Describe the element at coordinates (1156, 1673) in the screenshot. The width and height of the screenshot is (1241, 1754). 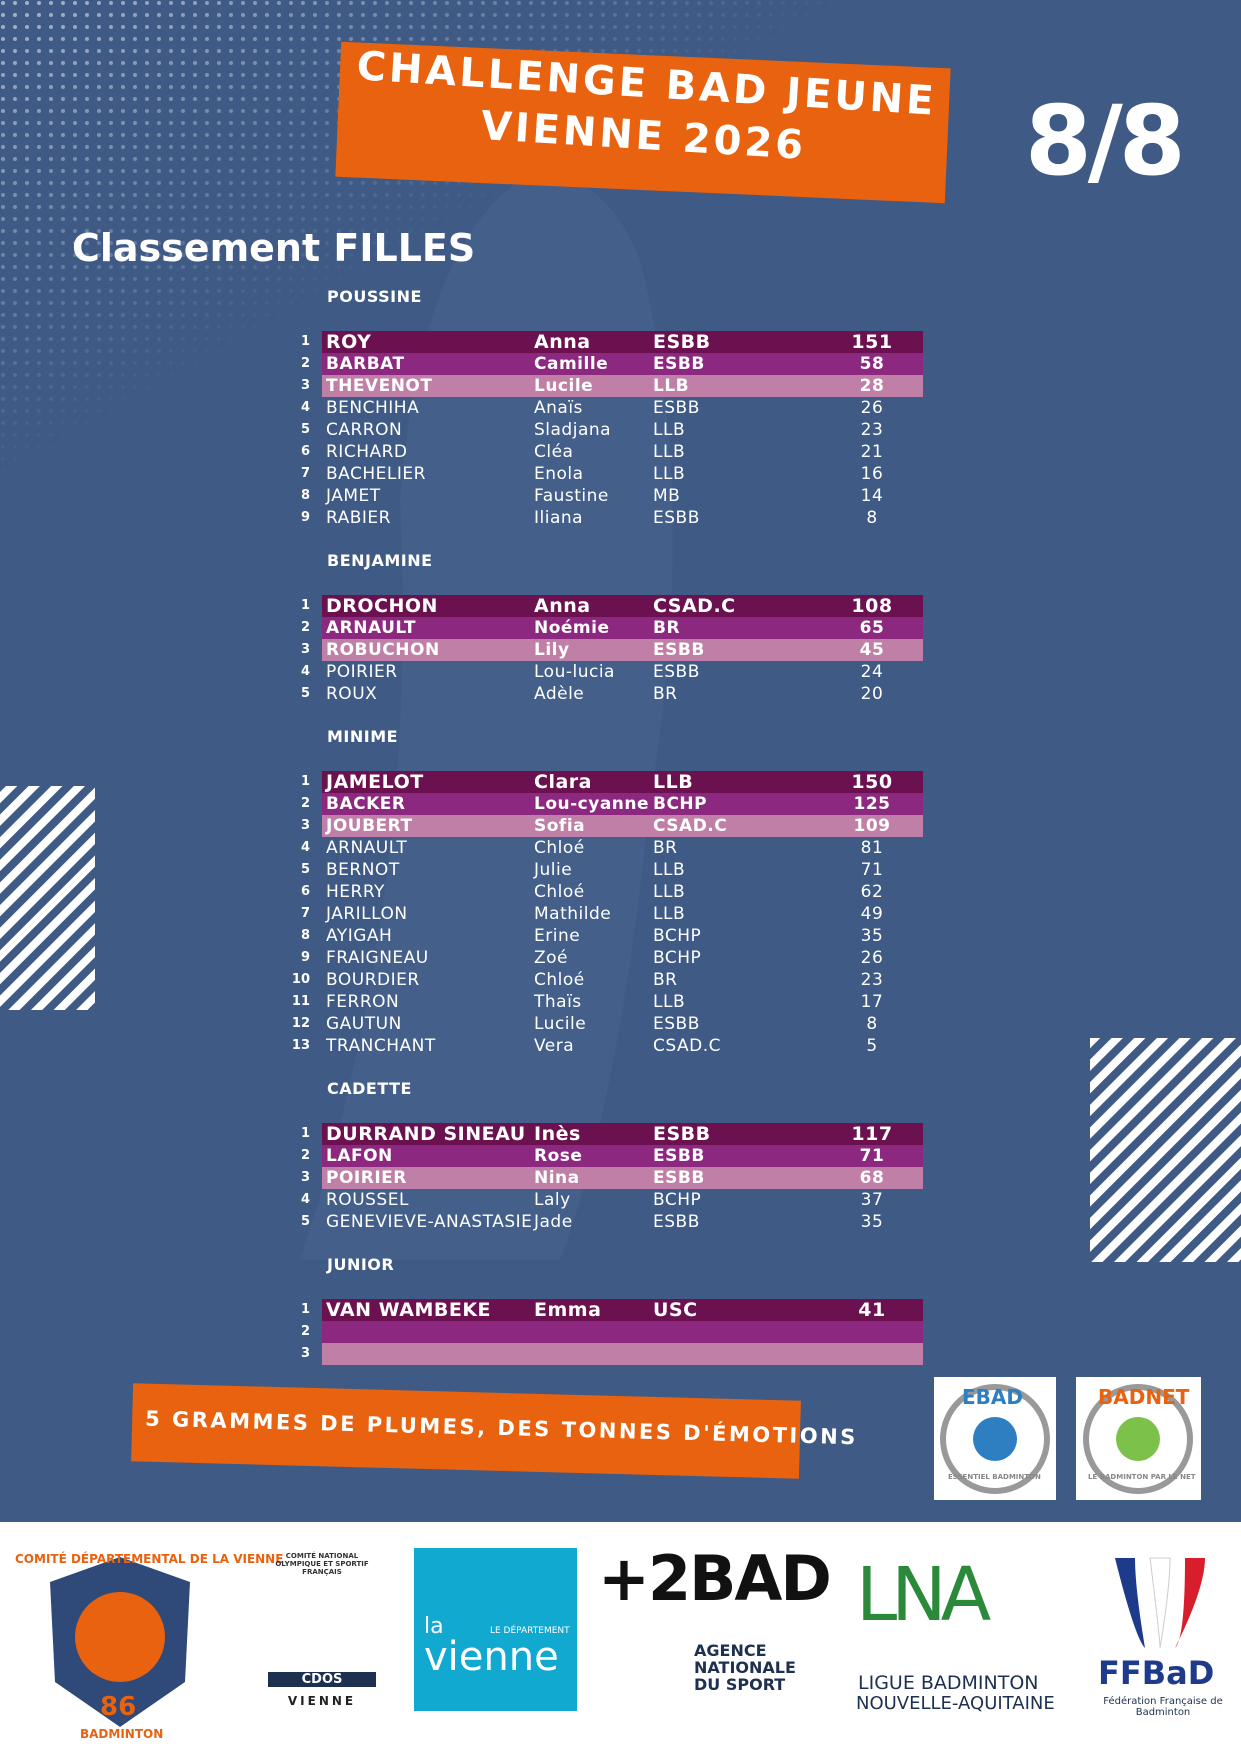
I see `ffbad: FFBaD` at that location.